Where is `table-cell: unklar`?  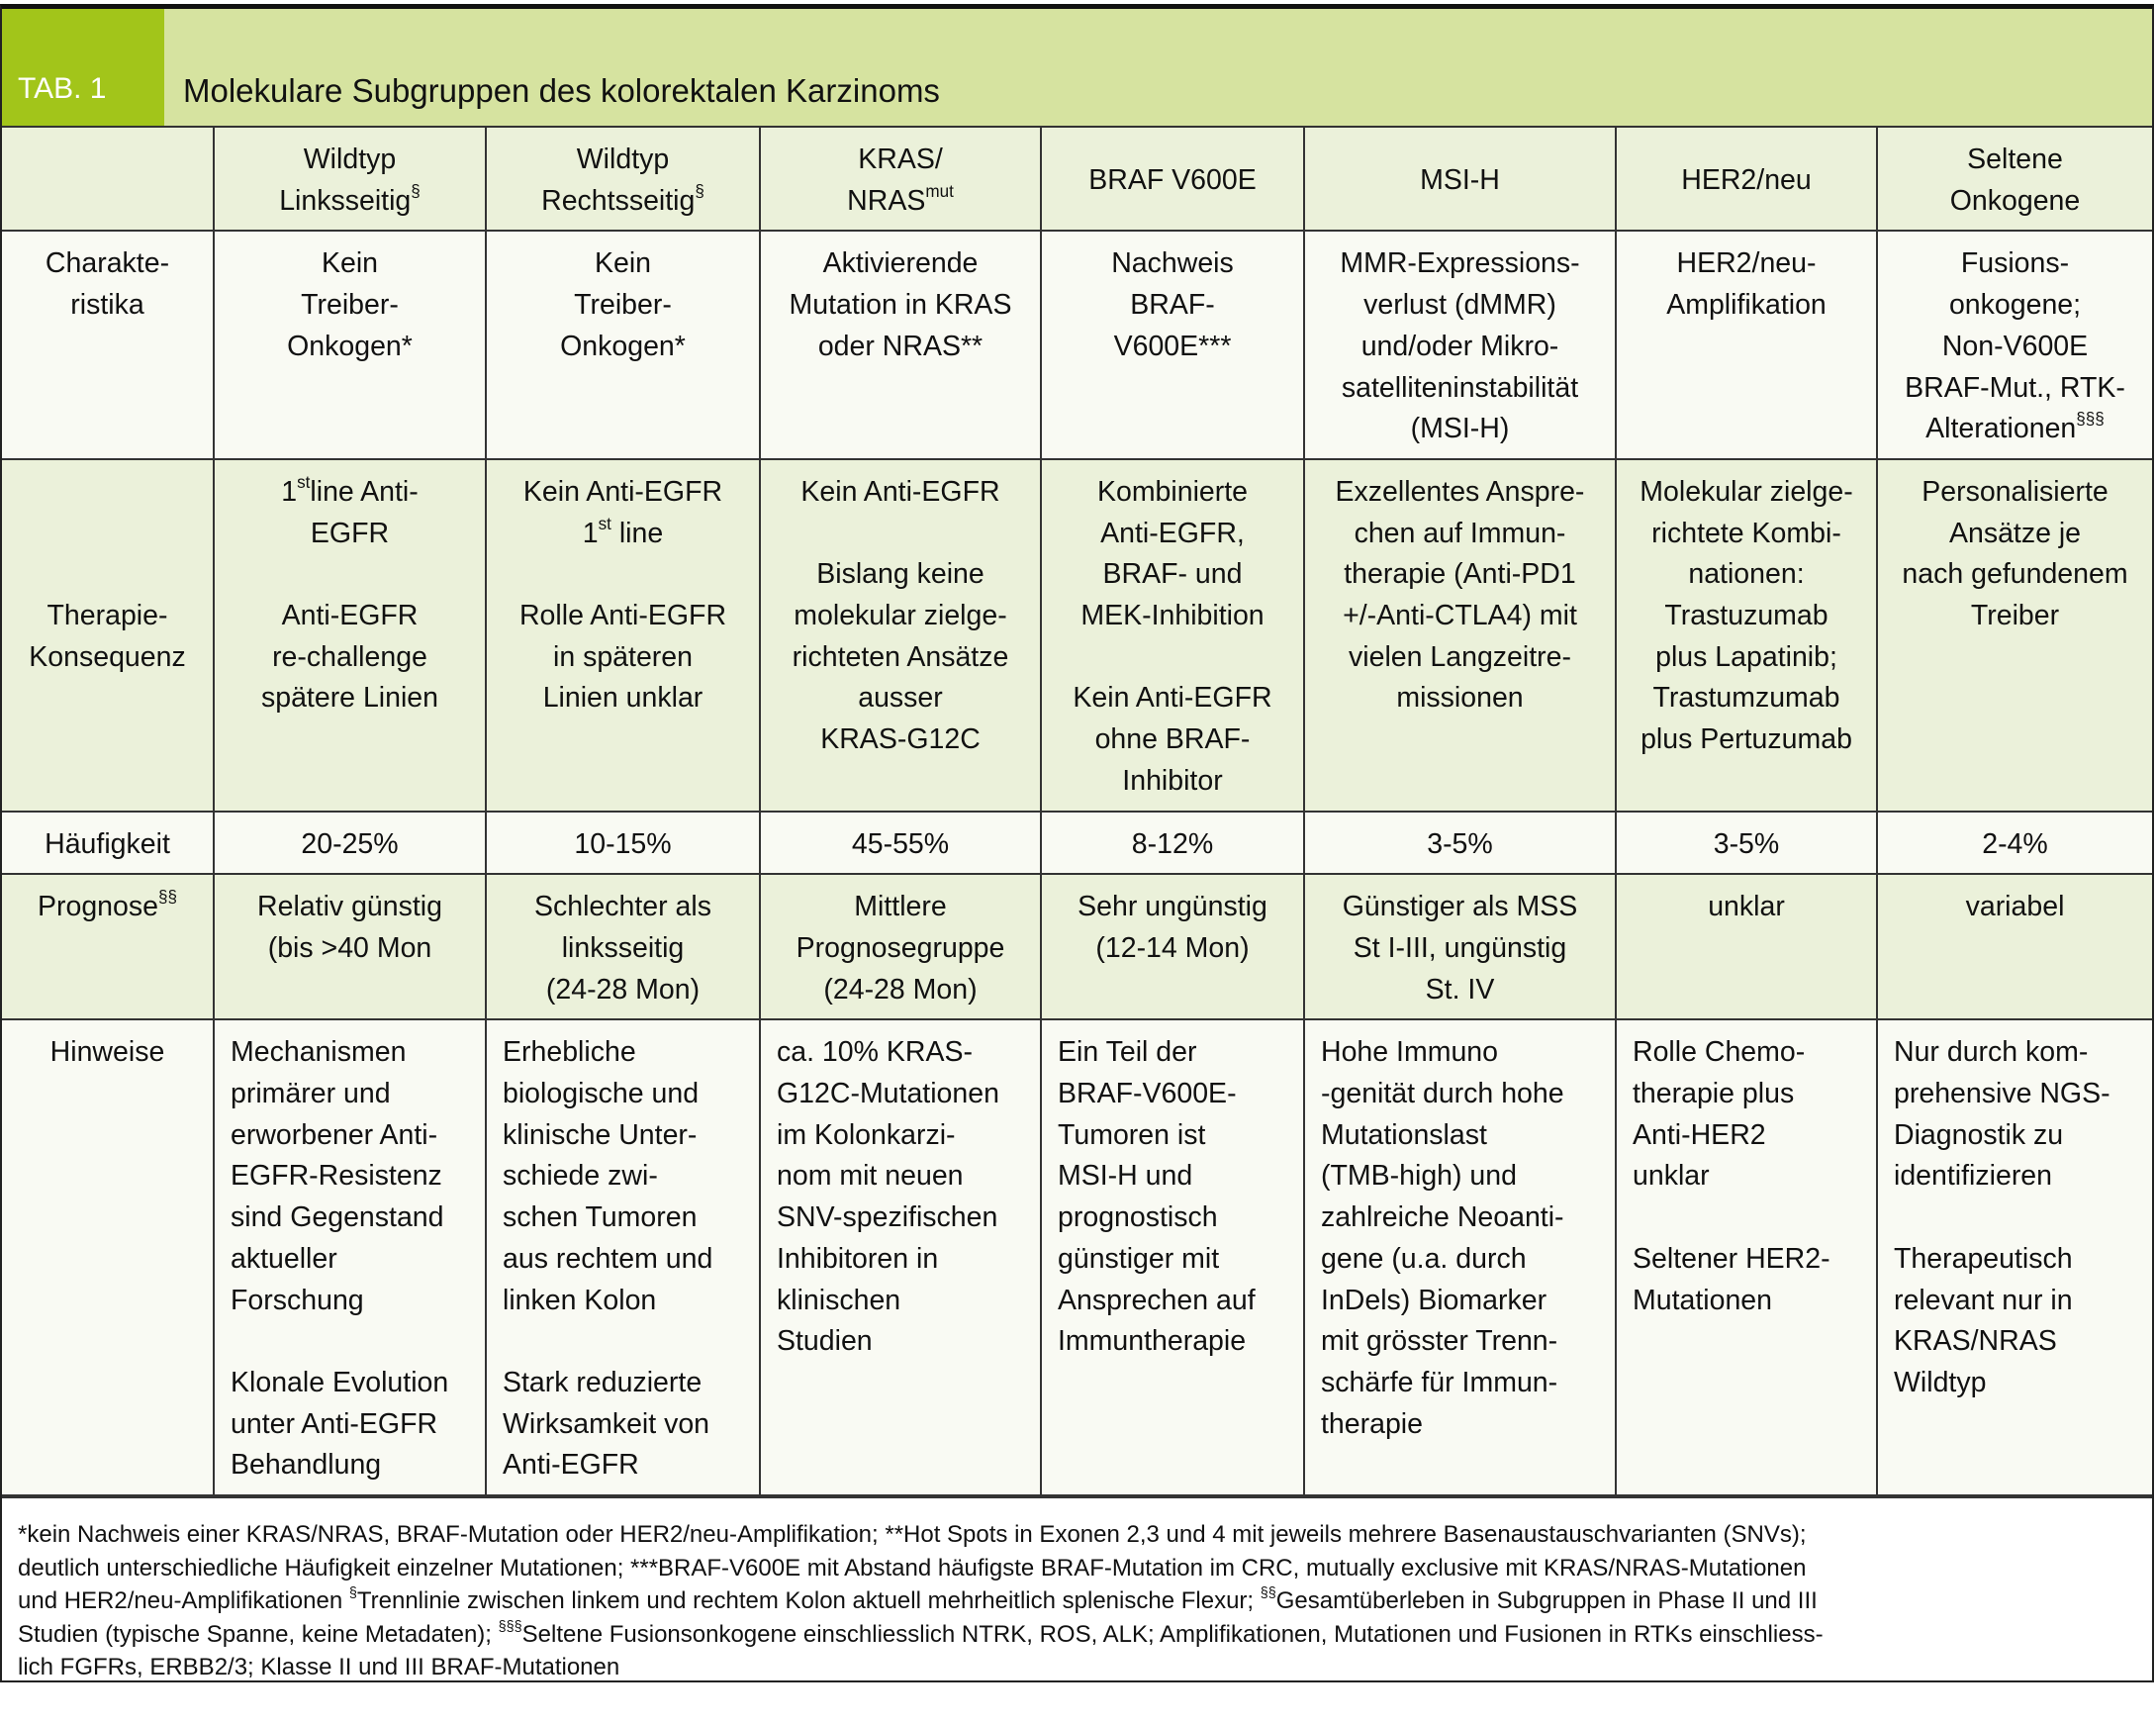 table-cell: unklar is located at coordinates (1746, 947).